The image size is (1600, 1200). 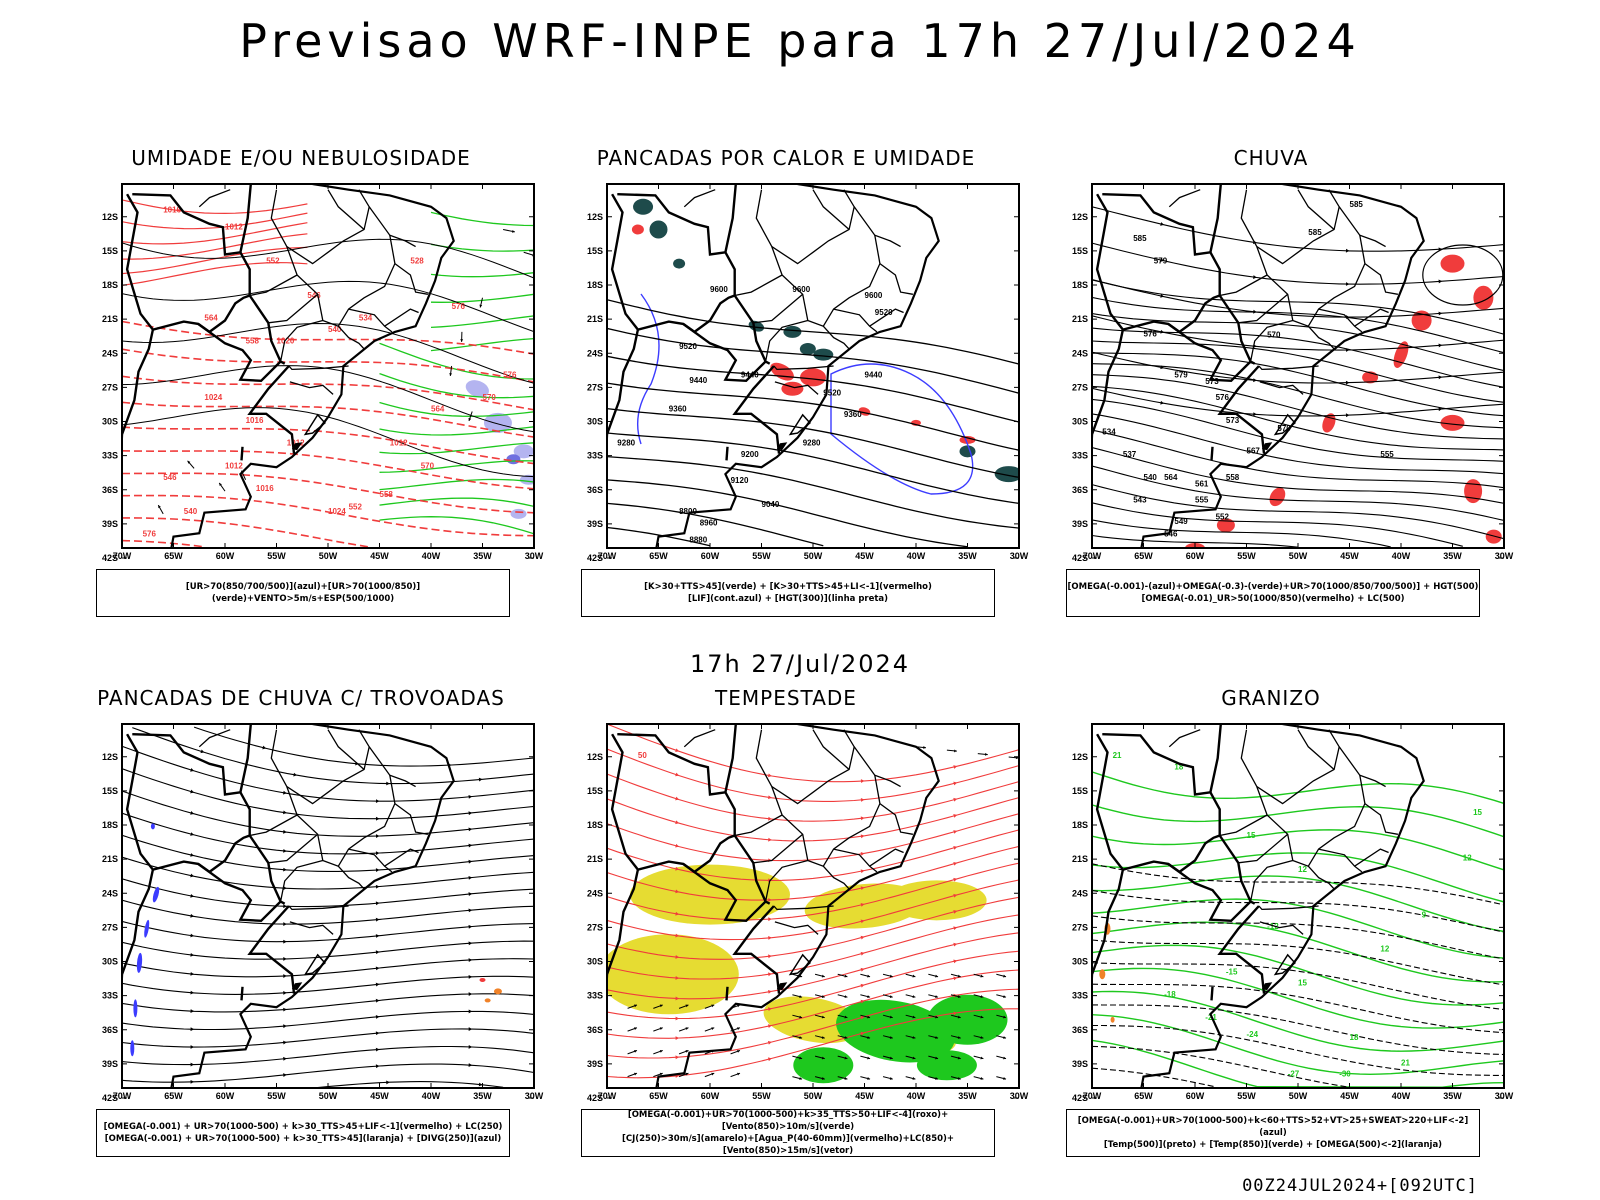 What do you see at coordinates (595, 490) in the screenshot?
I see `lat-label: 36S` at bounding box center [595, 490].